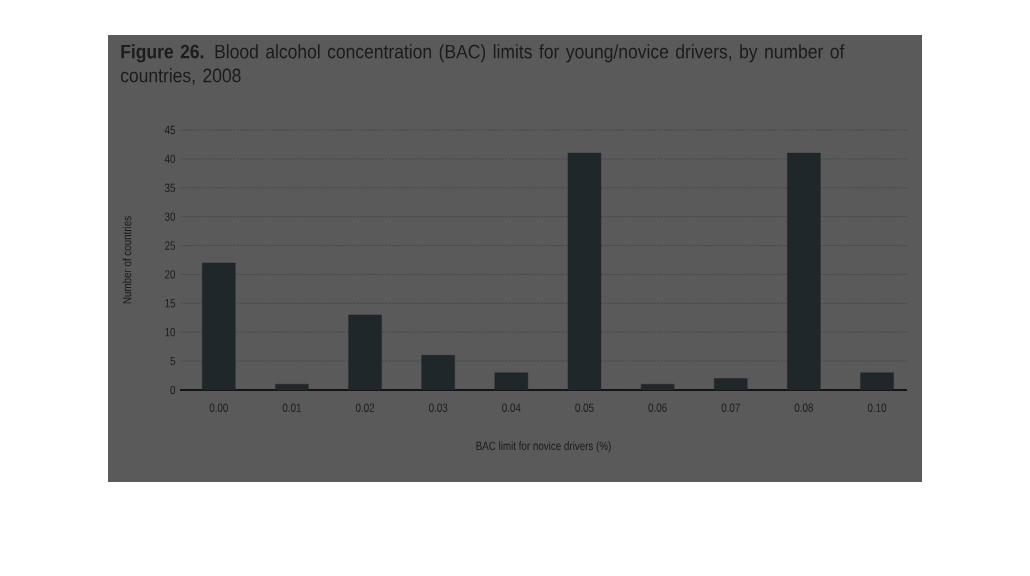  Describe the element at coordinates (365, 407) in the screenshot. I see `x-tick-label: 0.02` at that location.